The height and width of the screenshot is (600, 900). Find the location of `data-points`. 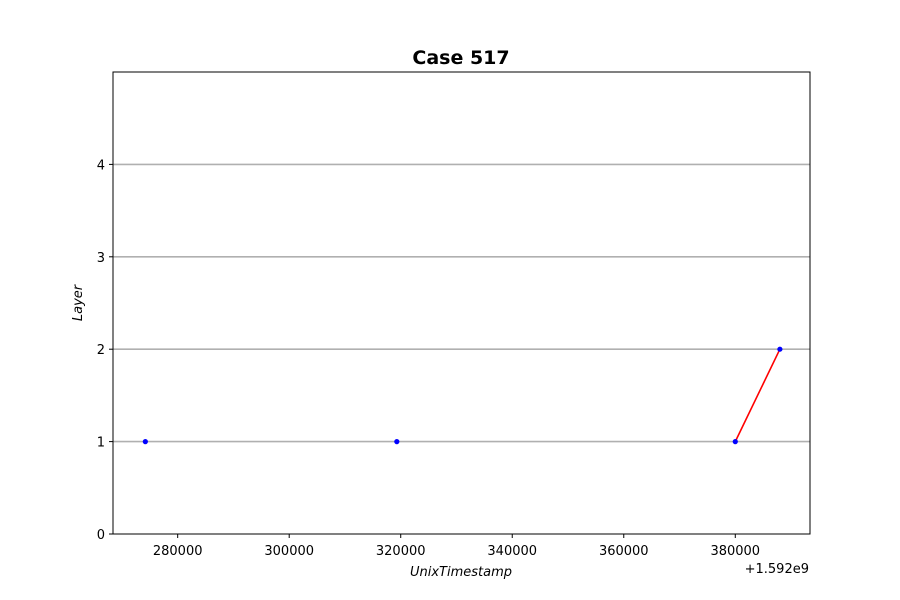

data-points is located at coordinates (462, 395).